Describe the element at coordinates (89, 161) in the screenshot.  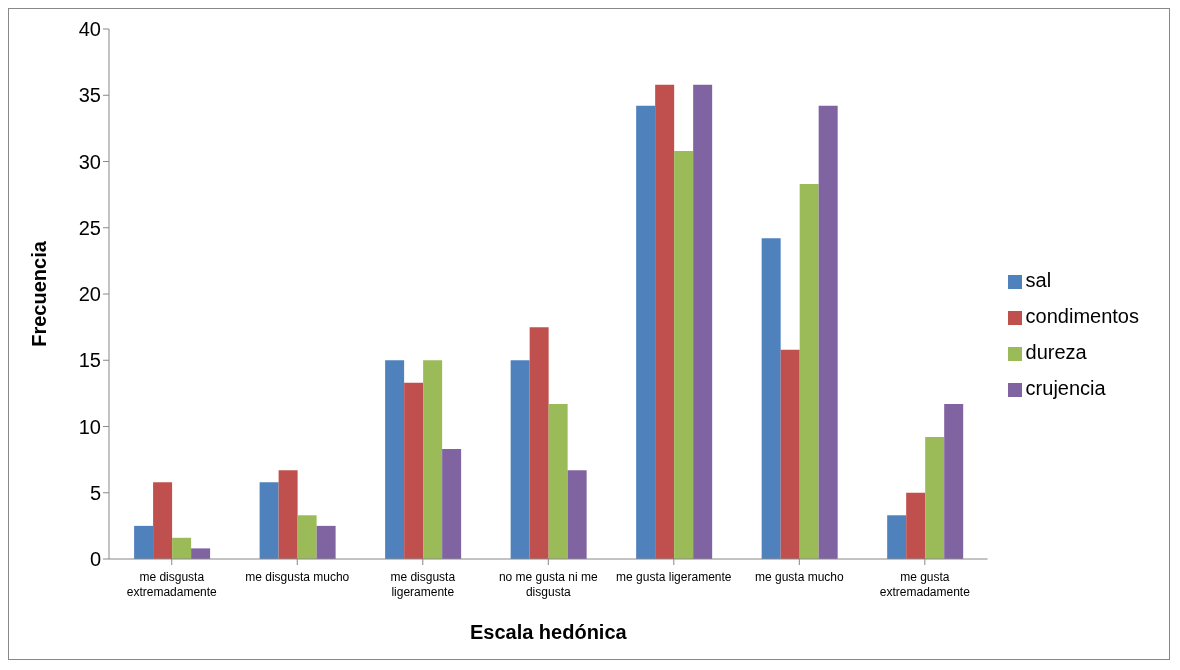
I see `y-tick-label: 30` at that location.